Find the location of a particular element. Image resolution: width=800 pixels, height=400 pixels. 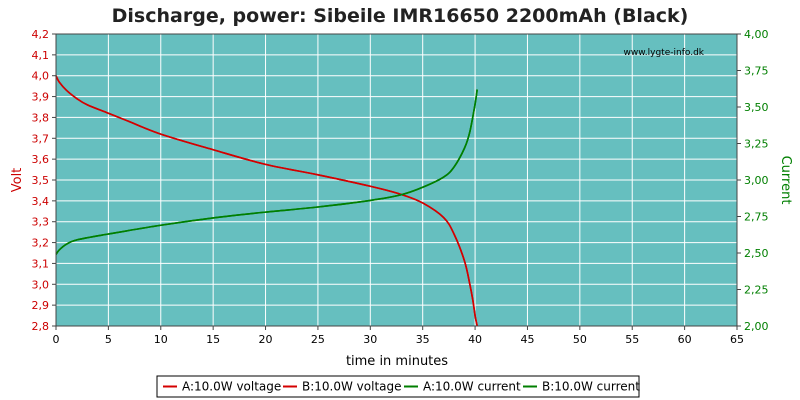

legend-box is located at coordinates (398, 386).